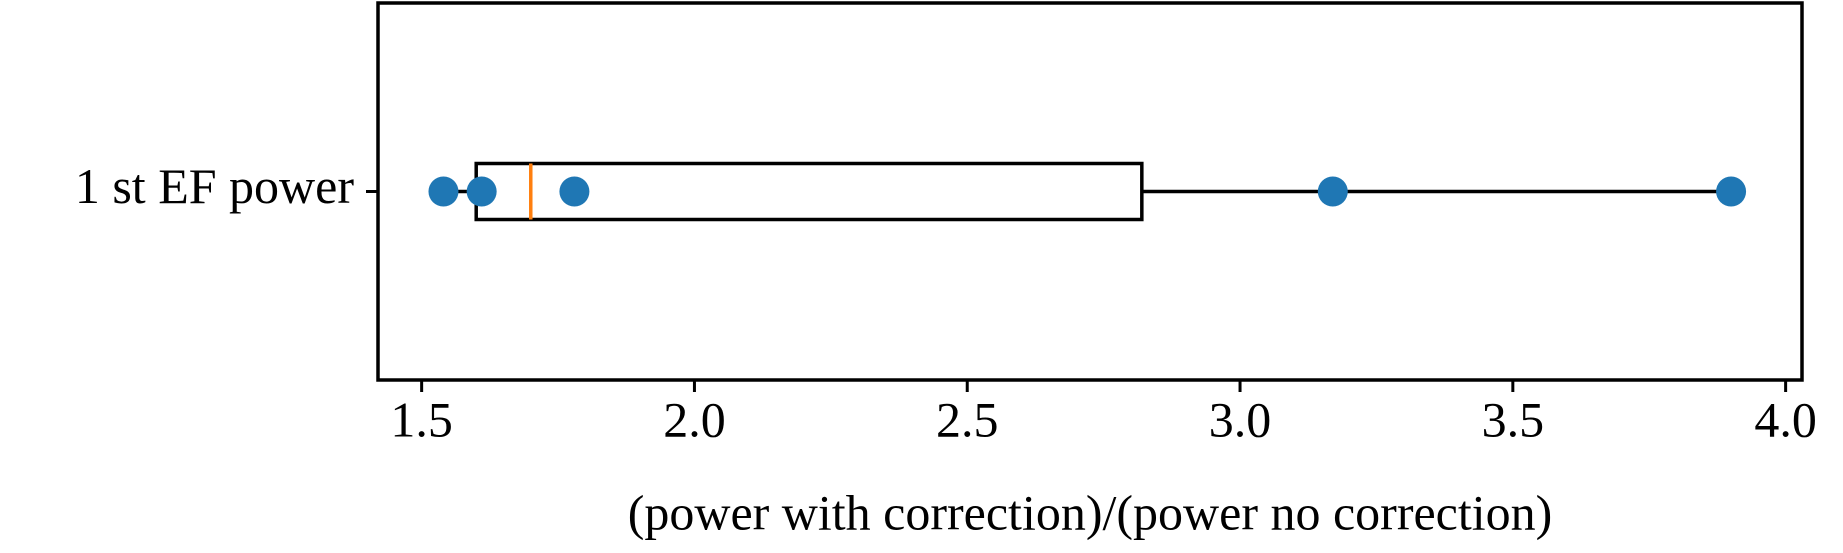 The height and width of the screenshot is (553, 1843). I want to click on x-tick-label: 1.5, so click(421, 419).